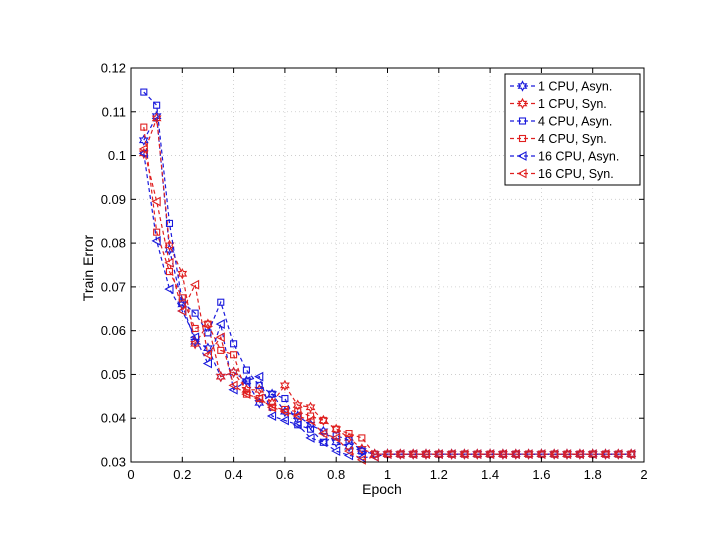  I want to click on legend-item: 4 CPU, Asyn., so click(561, 122).